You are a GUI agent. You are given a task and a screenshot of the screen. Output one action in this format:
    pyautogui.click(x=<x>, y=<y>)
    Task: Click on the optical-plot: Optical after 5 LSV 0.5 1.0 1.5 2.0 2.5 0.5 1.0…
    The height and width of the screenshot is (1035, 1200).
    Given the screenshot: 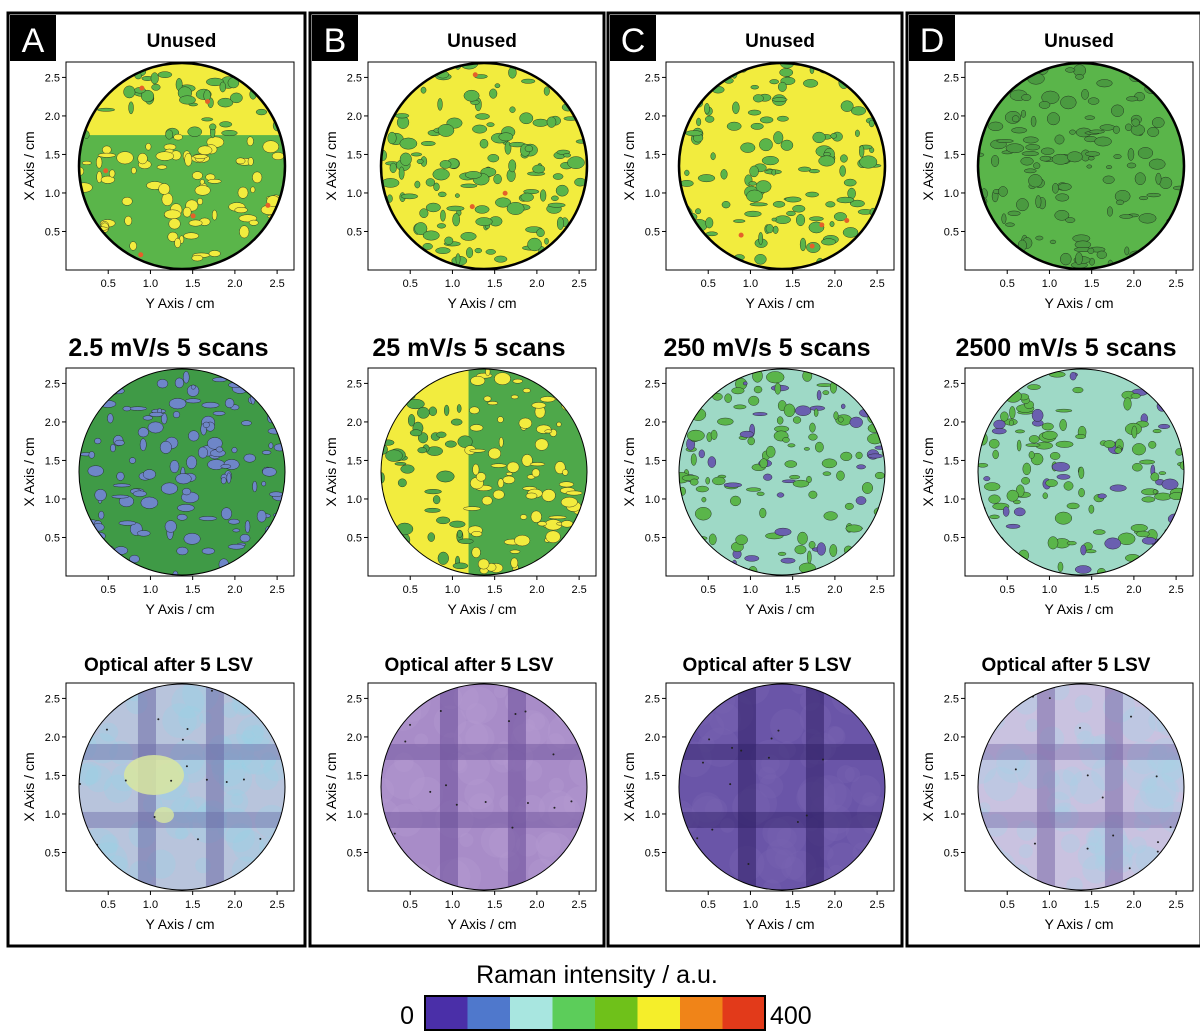 What is the action you would take?
    pyautogui.click(x=1057, y=793)
    